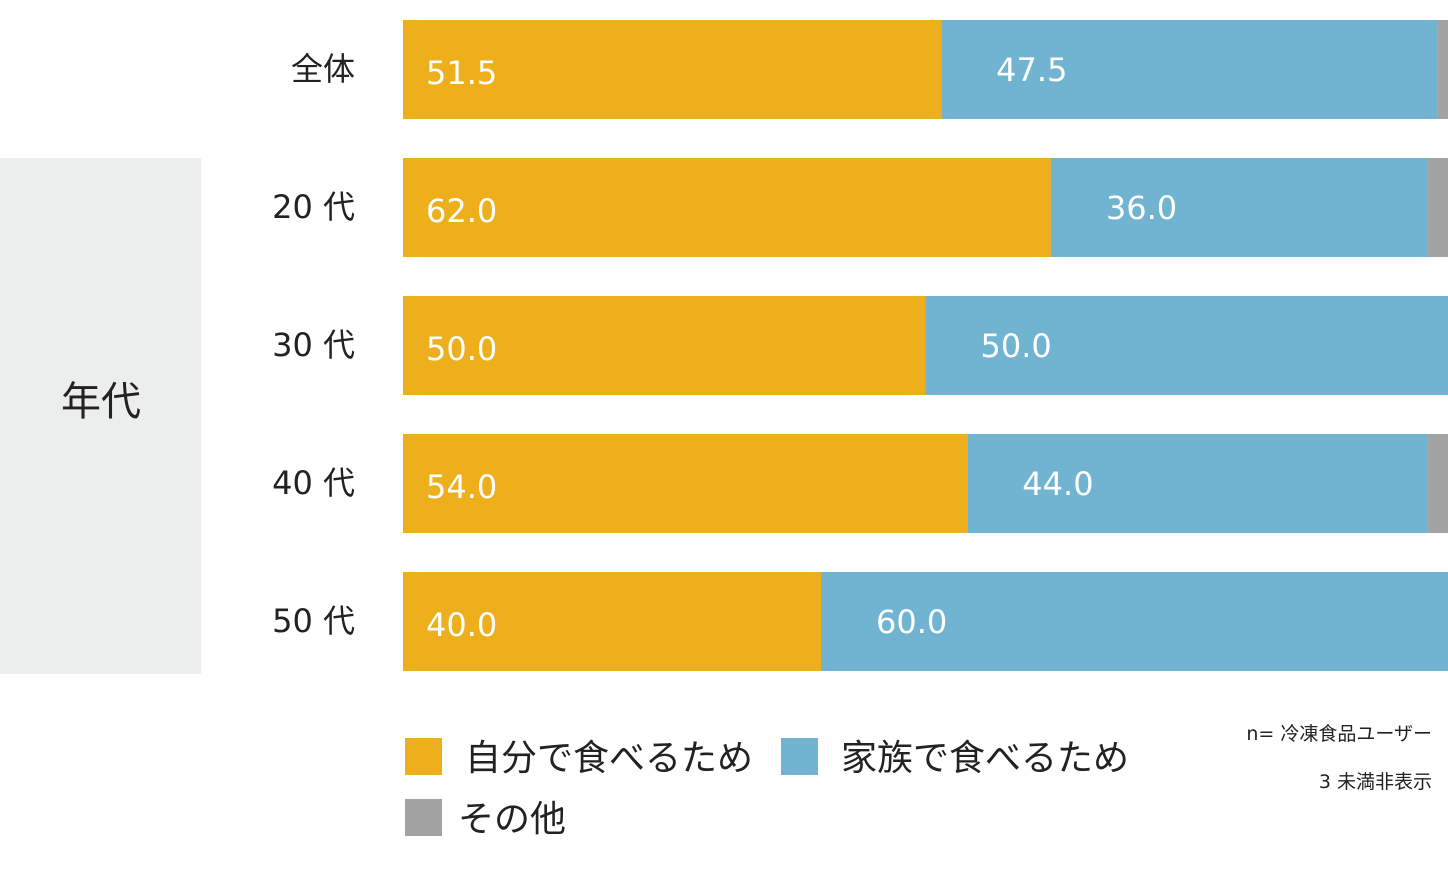 The image size is (1448, 877). What do you see at coordinates (313, 483) in the screenshot?
I see `category-label: 40 代` at bounding box center [313, 483].